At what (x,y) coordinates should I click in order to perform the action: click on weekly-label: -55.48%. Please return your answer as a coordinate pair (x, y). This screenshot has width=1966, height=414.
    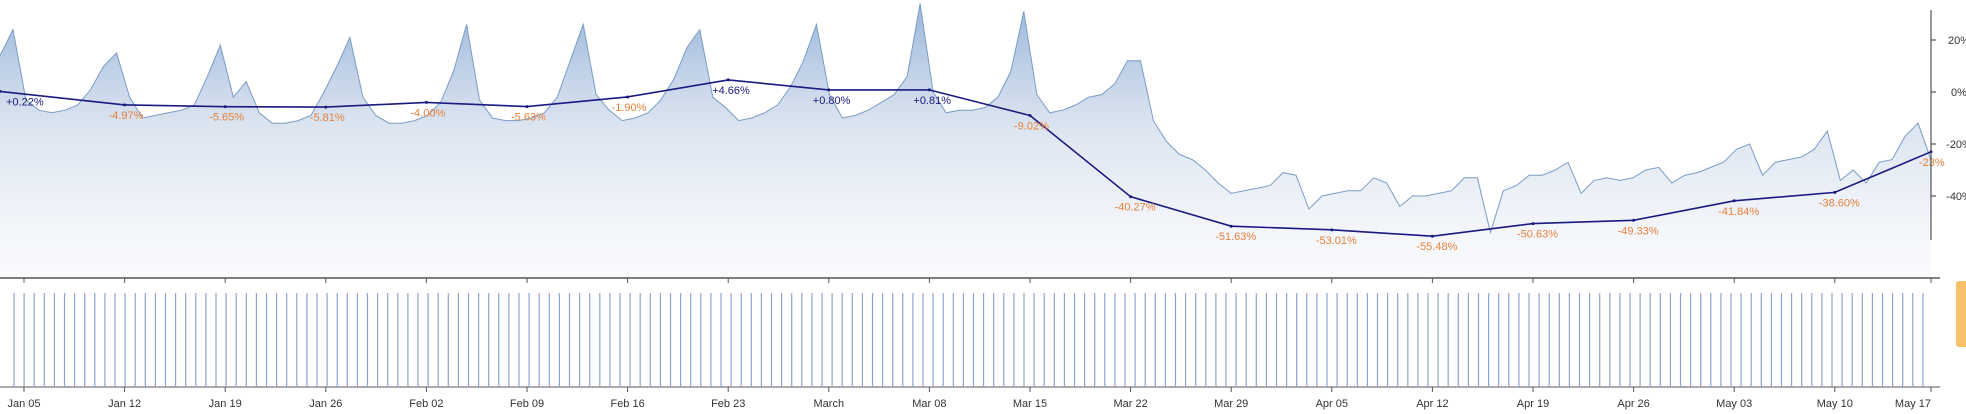
    Looking at the image, I should click on (1436, 247).